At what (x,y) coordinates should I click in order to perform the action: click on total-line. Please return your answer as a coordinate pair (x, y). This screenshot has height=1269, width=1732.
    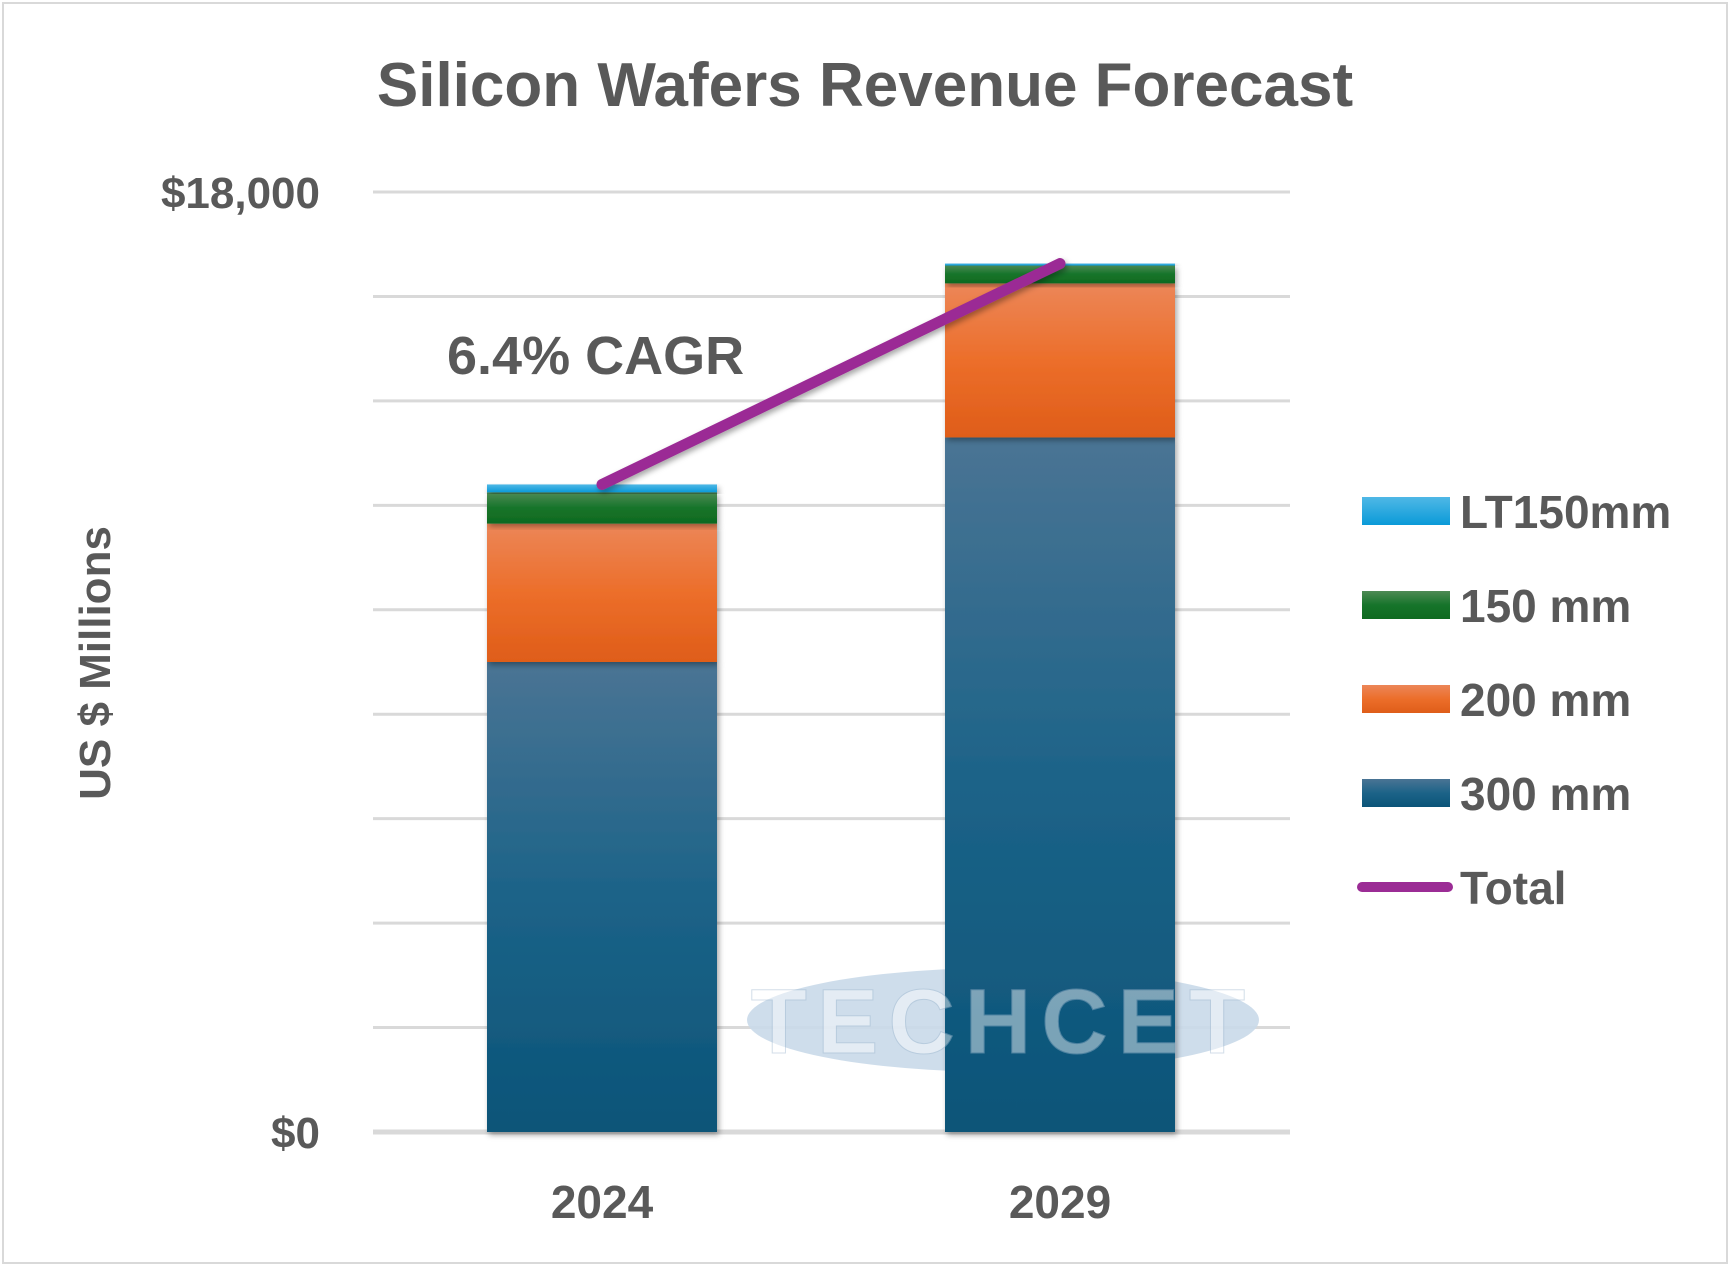
    Looking at the image, I should click on (831, 374).